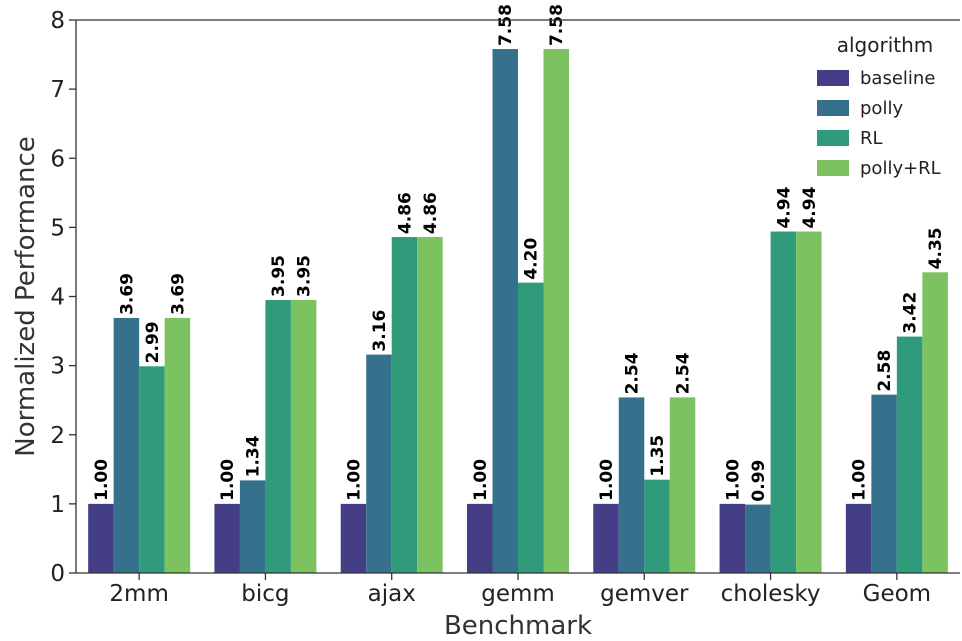 The height and width of the screenshot is (641, 962). What do you see at coordinates (353, 538) in the screenshot?
I see `bar-ajax-baseline` at bounding box center [353, 538].